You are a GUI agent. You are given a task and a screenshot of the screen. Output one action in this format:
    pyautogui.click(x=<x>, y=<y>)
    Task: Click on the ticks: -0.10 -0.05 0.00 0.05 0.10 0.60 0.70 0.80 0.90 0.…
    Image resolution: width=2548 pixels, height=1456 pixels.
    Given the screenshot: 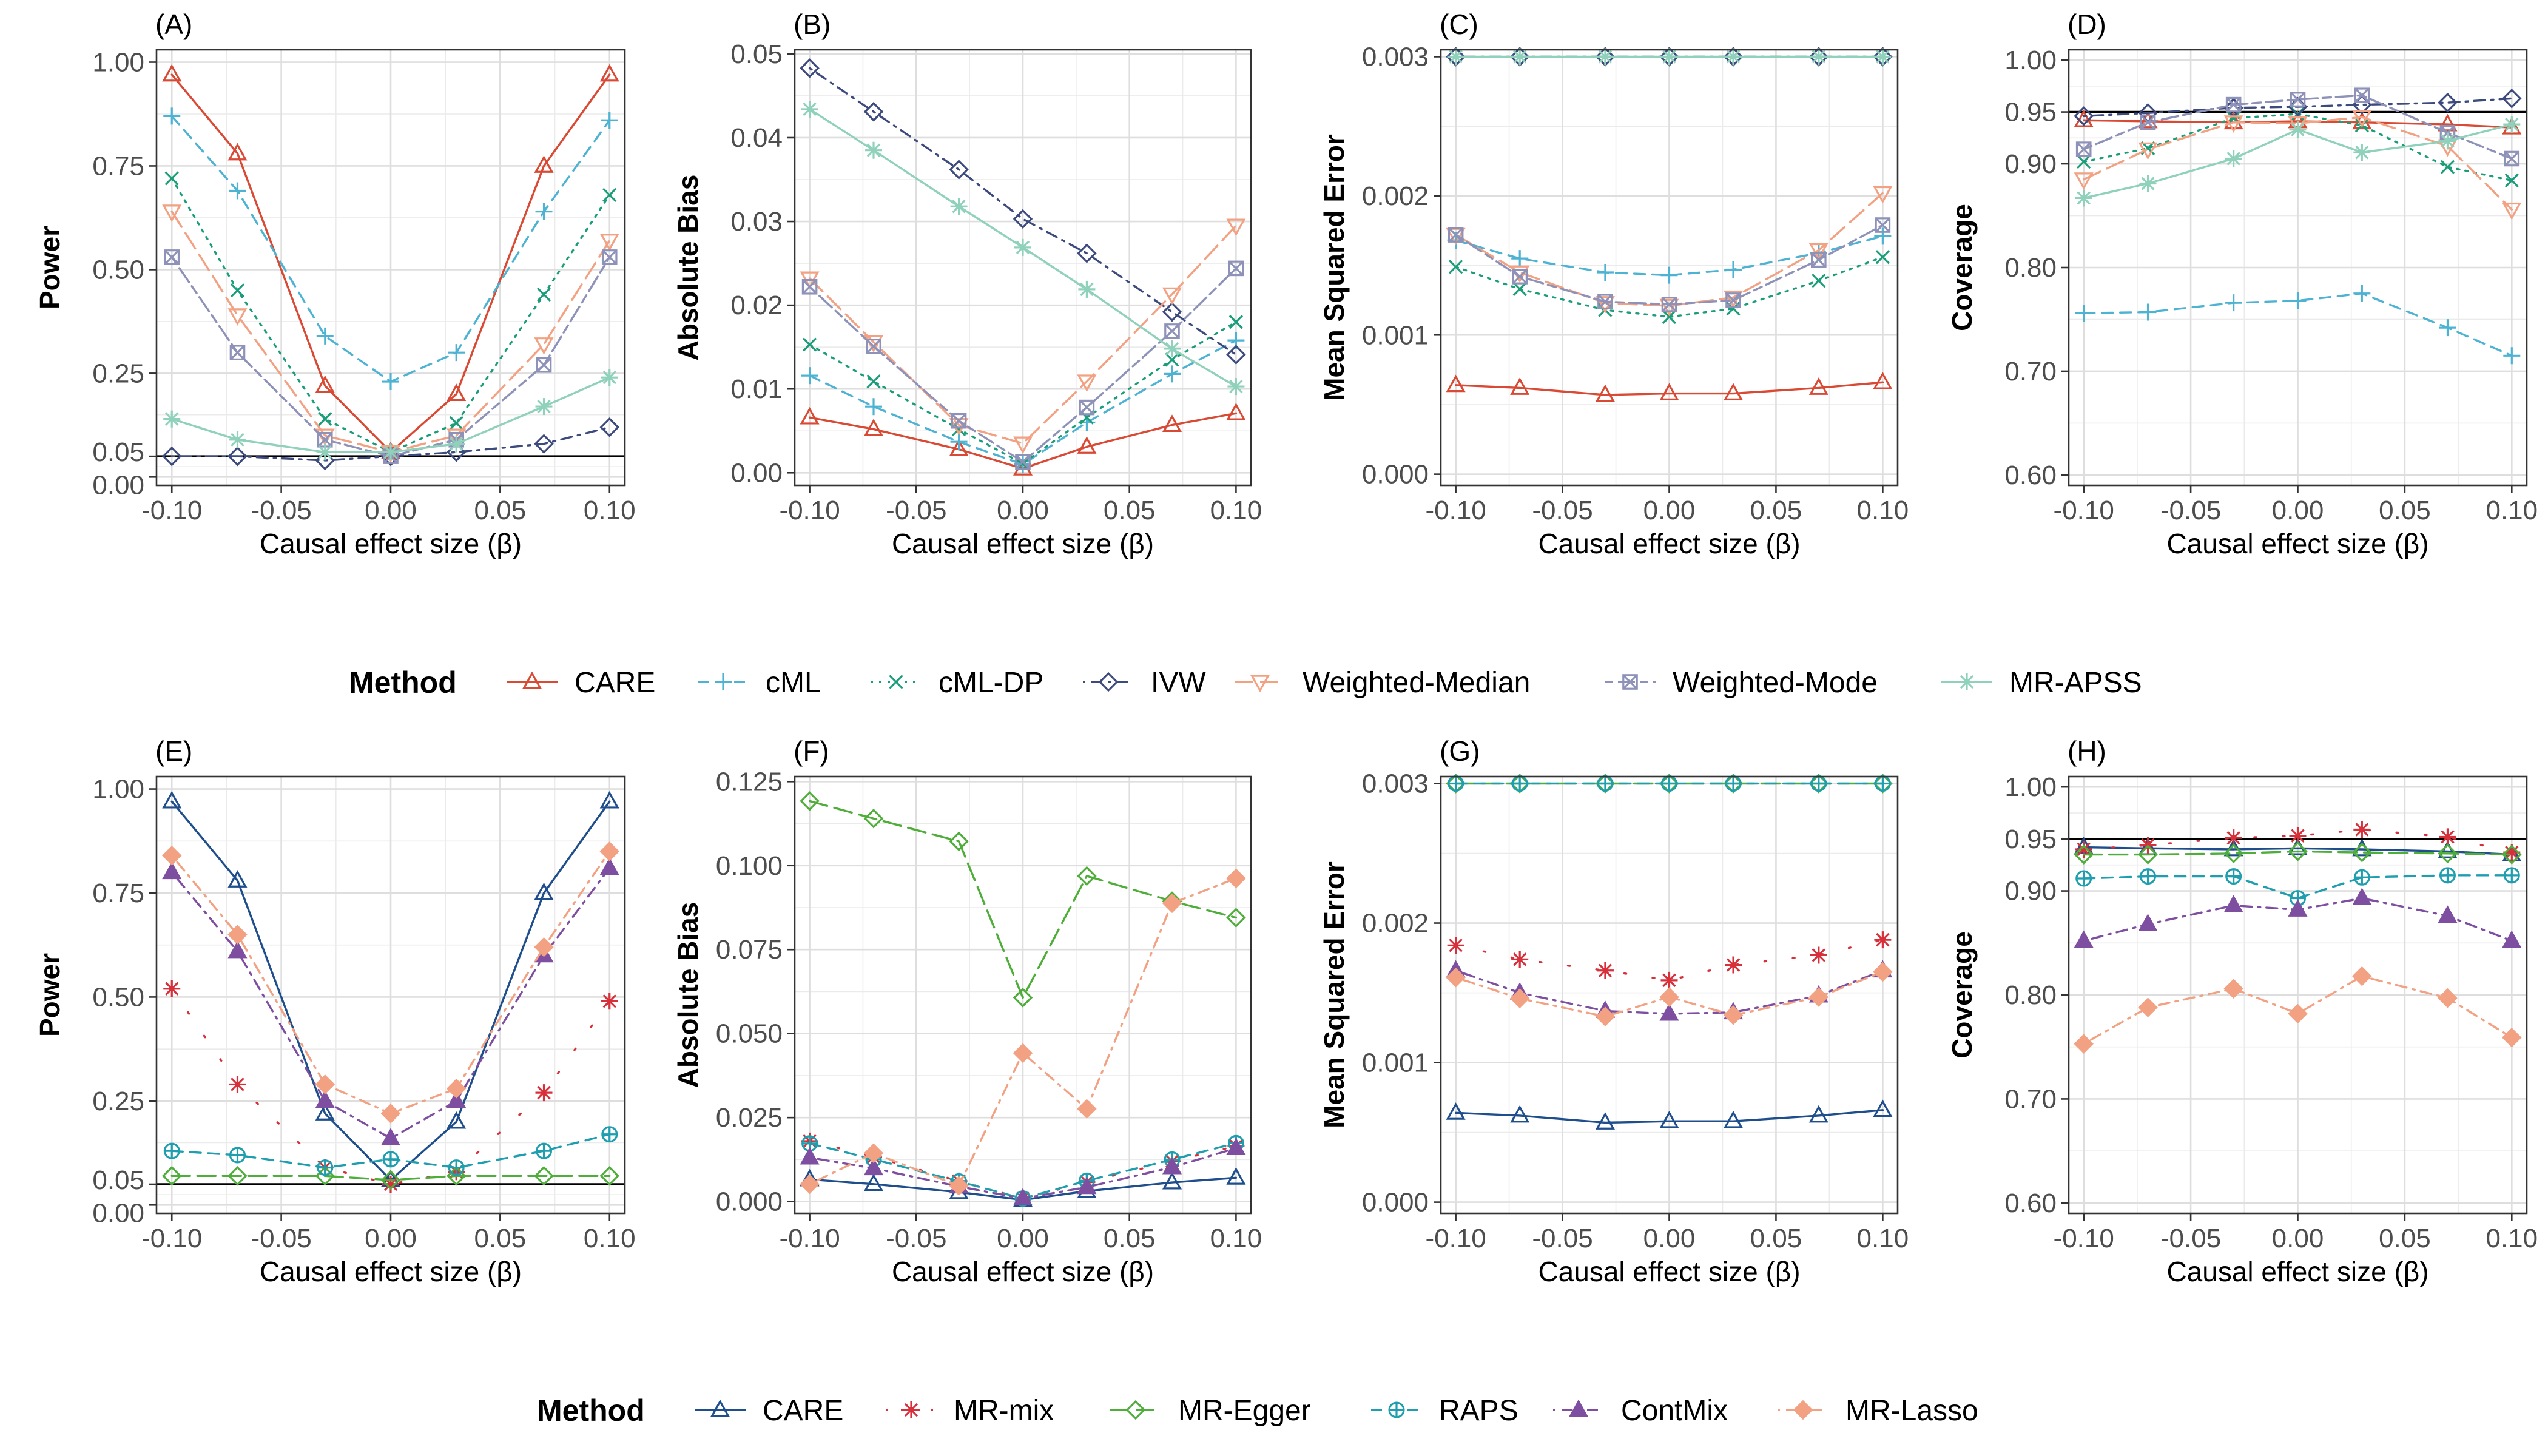 What is the action you would take?
    pyautogui.click(x=2271, y=1012)
    